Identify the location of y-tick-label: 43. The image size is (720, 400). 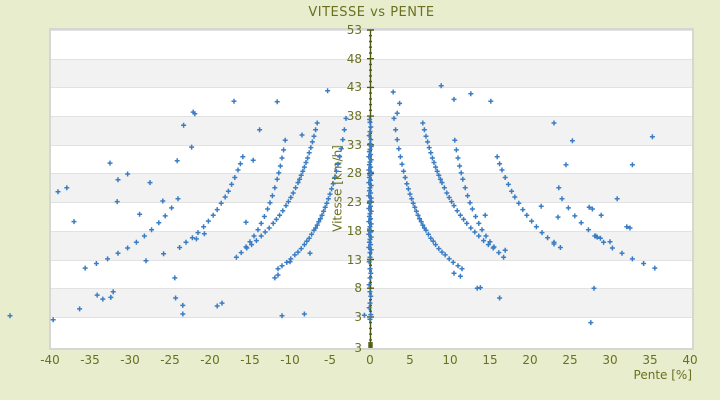
(354, 87).